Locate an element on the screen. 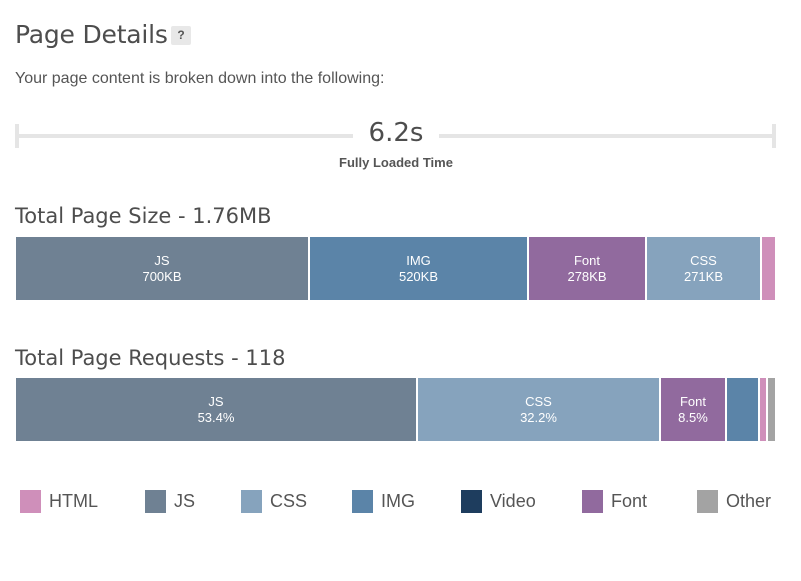 The image size is (801, 581). legend-item-other: Other is located at coordinates (734, 501).